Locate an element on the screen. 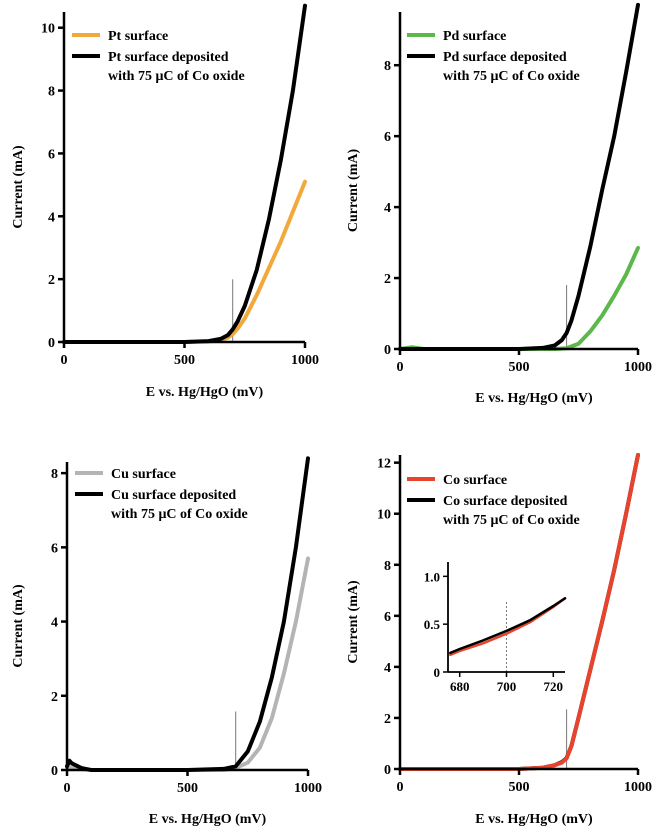 The image size is (656, 828). x-tick-label: 720 is located at coordinates (554, 686).